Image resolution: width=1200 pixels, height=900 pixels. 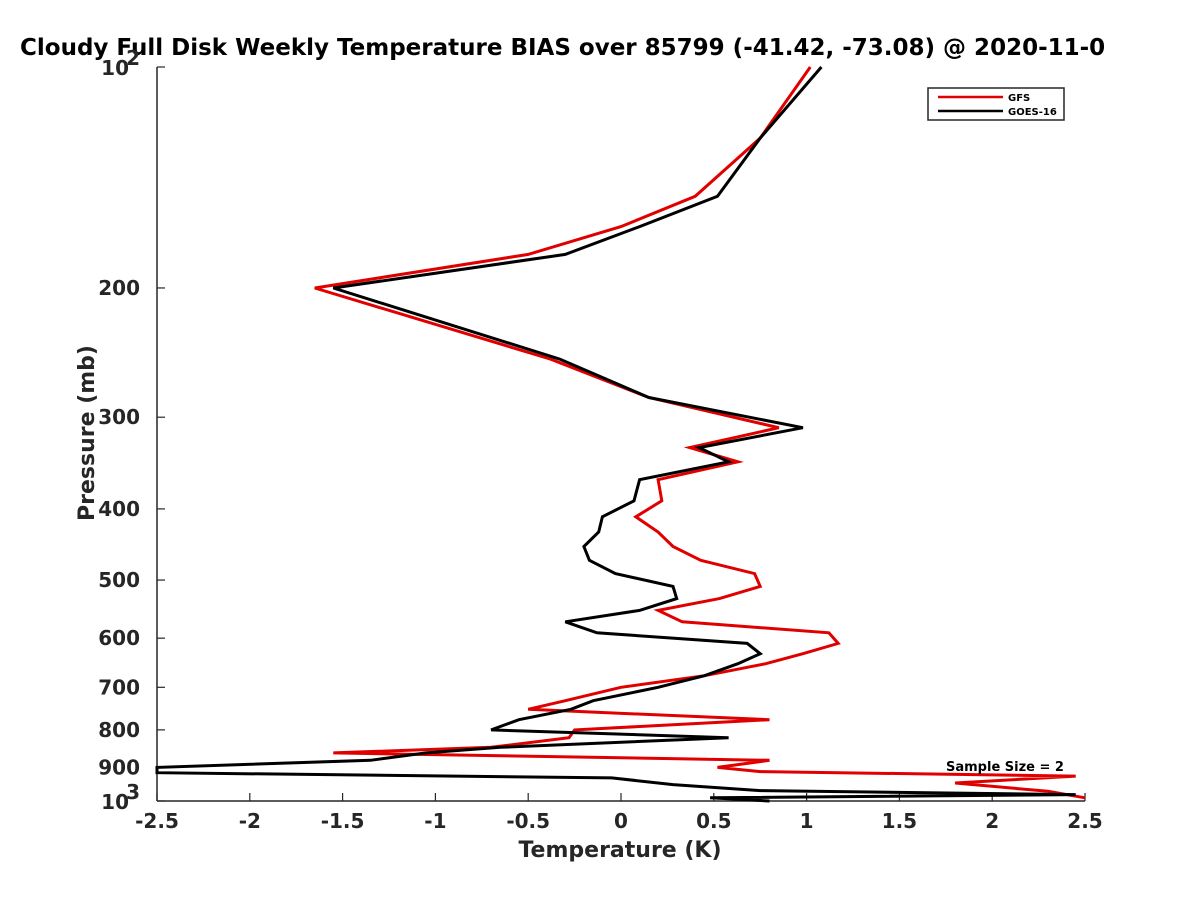 What do you see at coordinates (1019, 98) in the screenshot?
I see `legend-label-gfs: GFS` at bounding box center [1019, 98].